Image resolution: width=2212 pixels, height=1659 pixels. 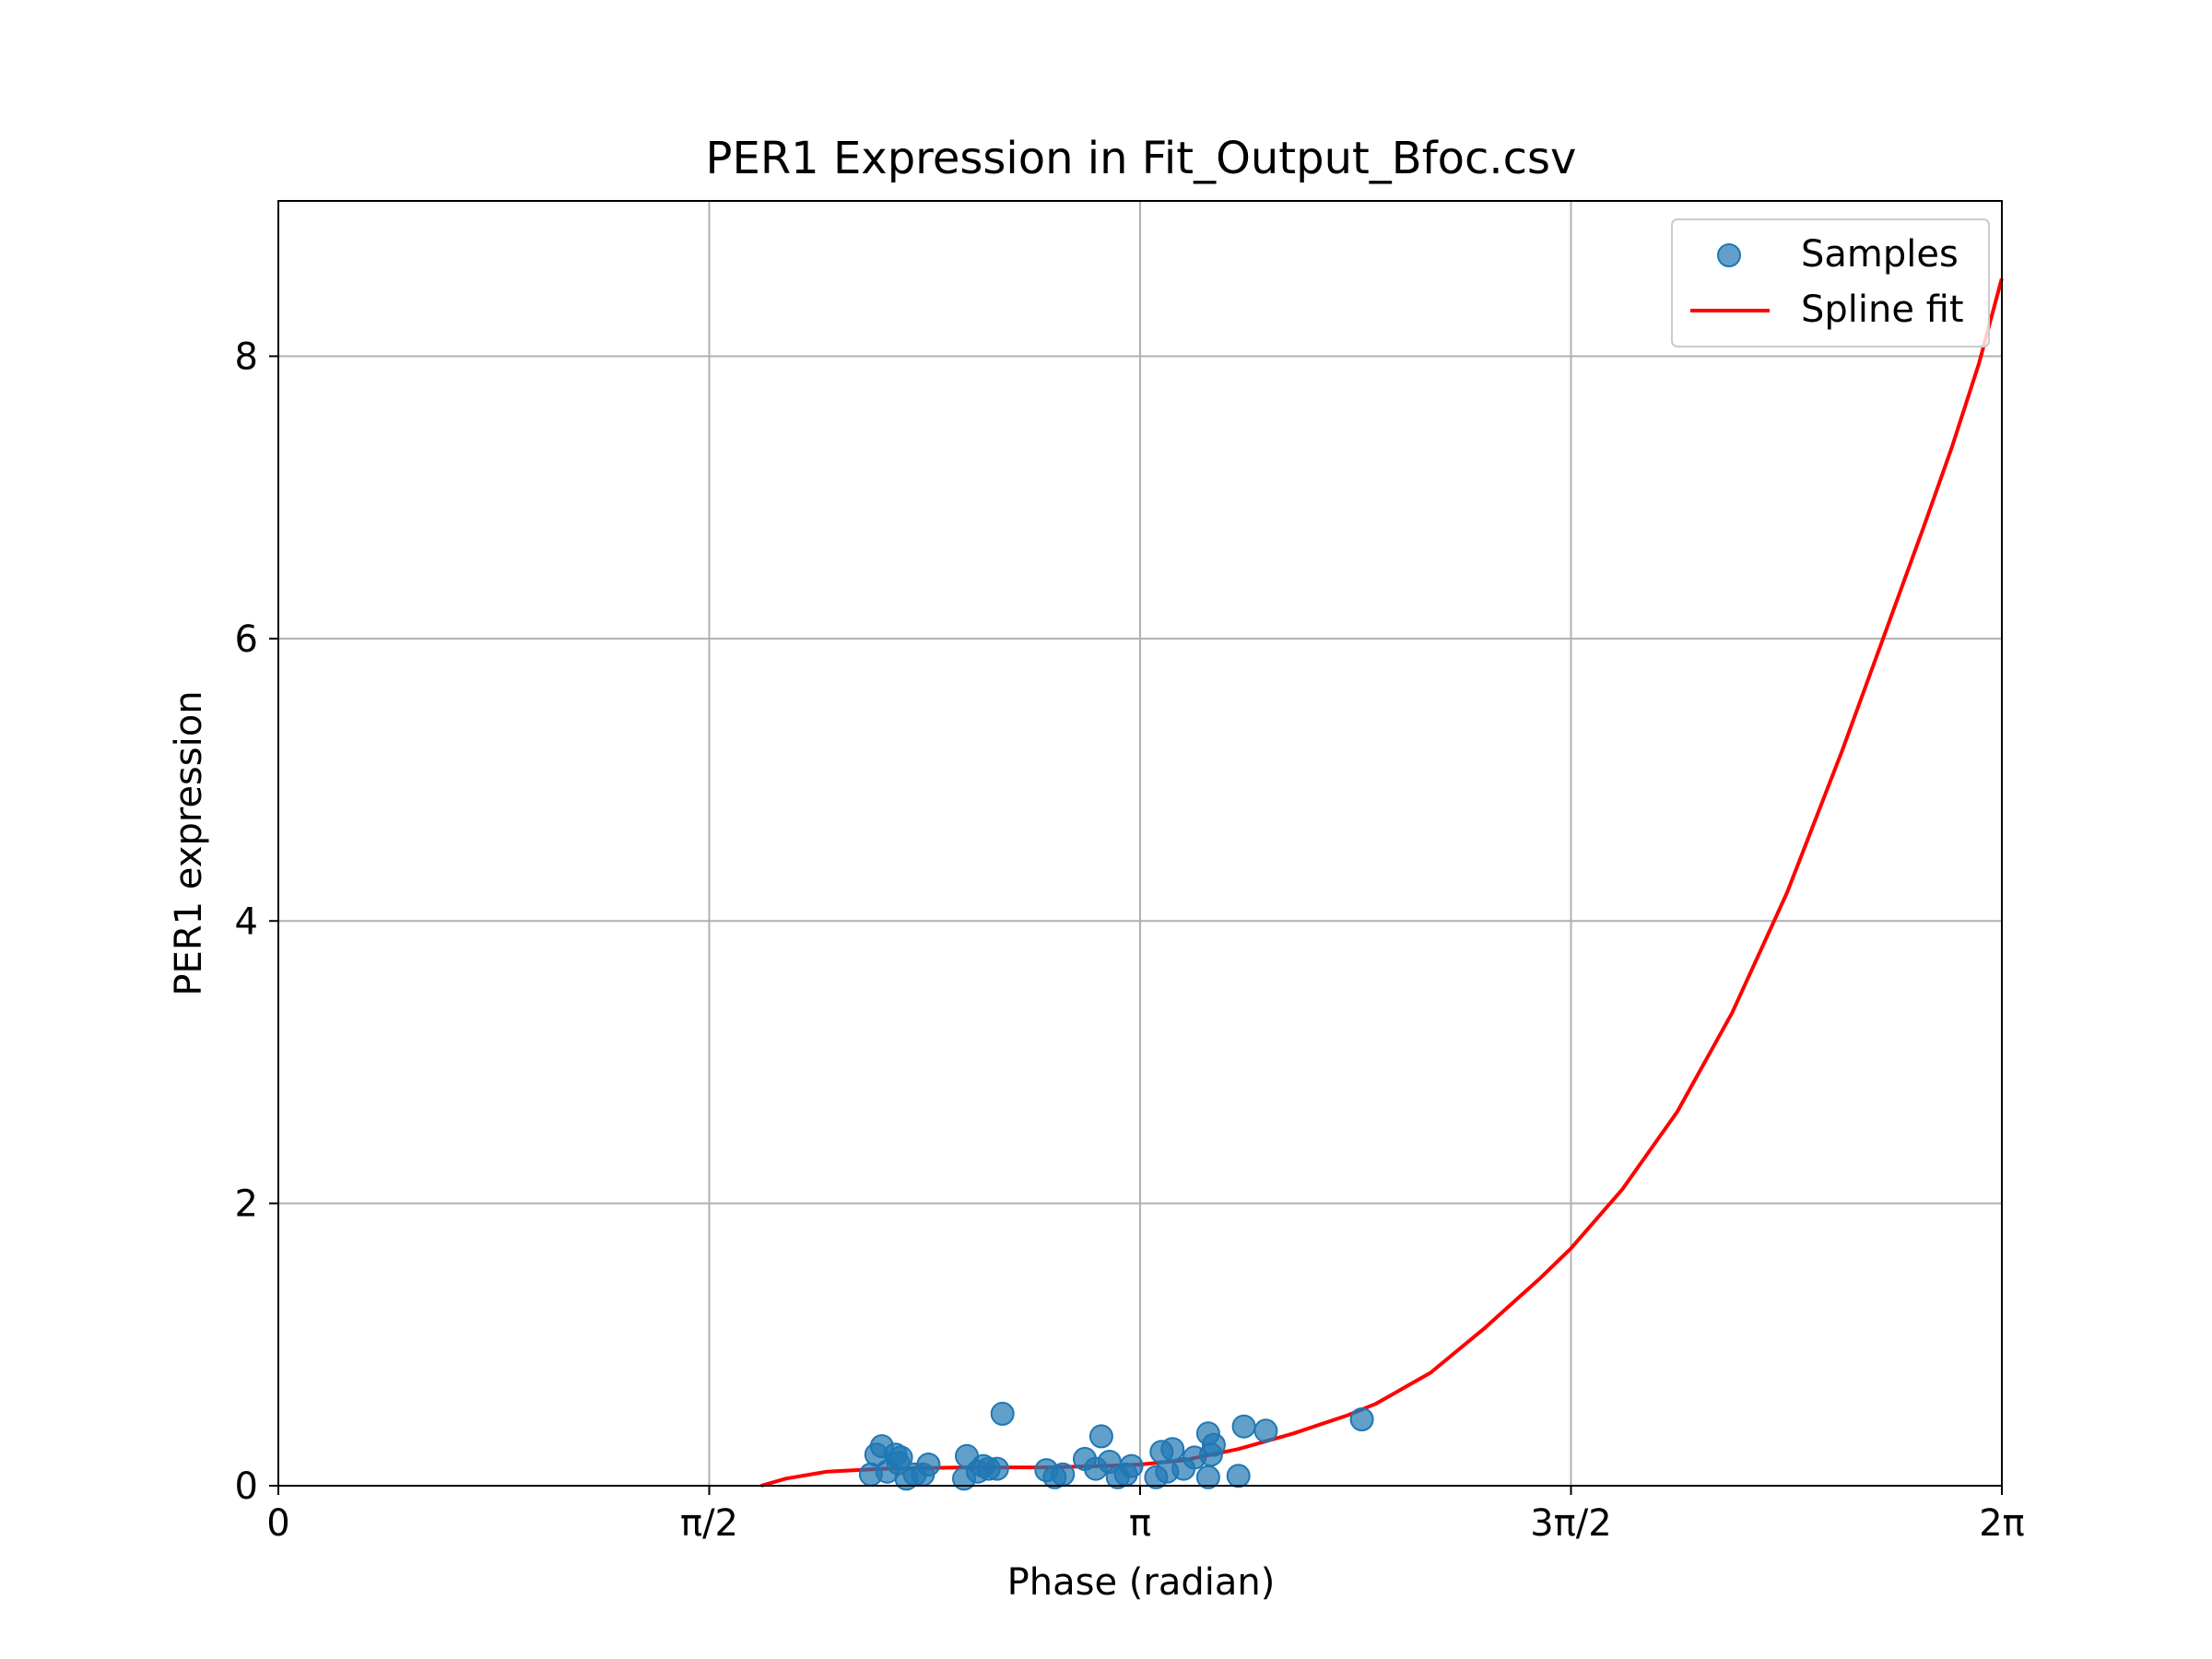 I want to click on legend-box, so click(x=1830, y=282).